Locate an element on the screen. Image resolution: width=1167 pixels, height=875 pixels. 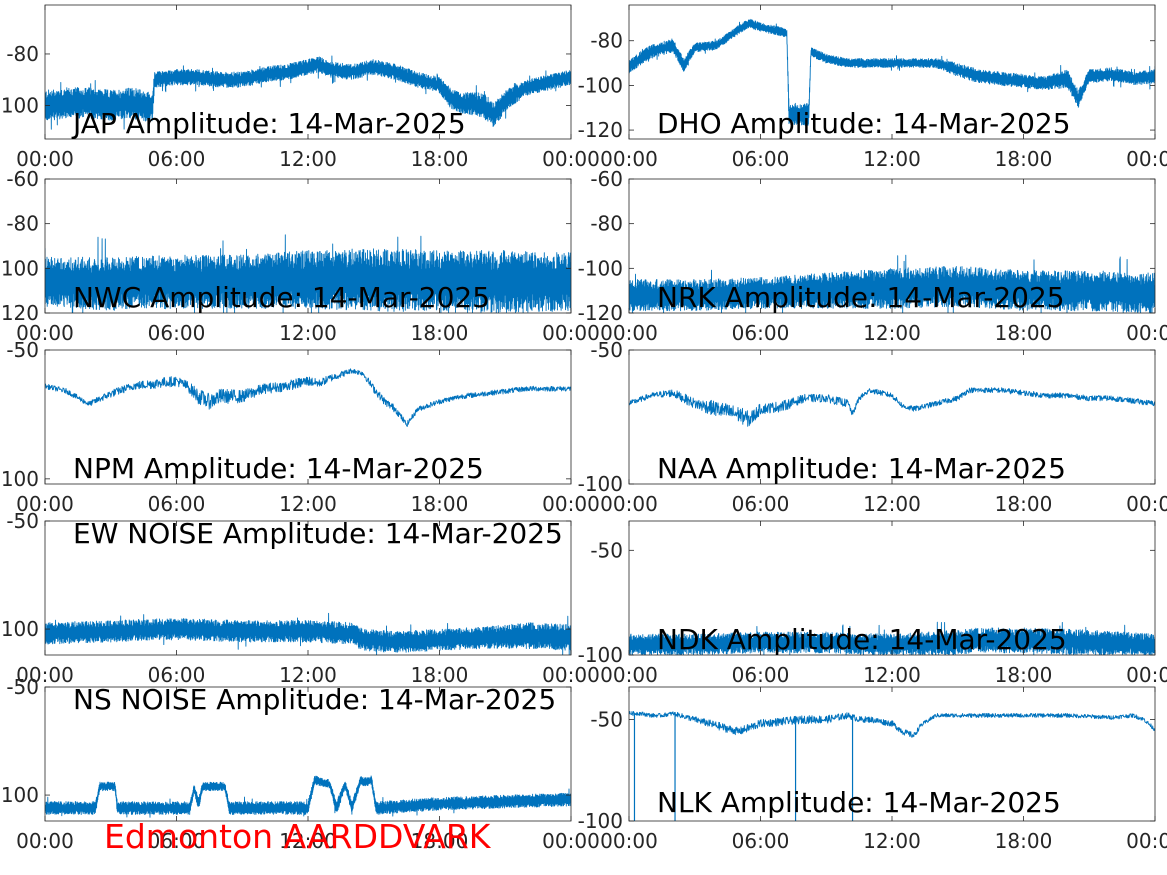
panel-title: NRK Amplitude: 14-Mar-2025 is located at coordinates (861, 297).